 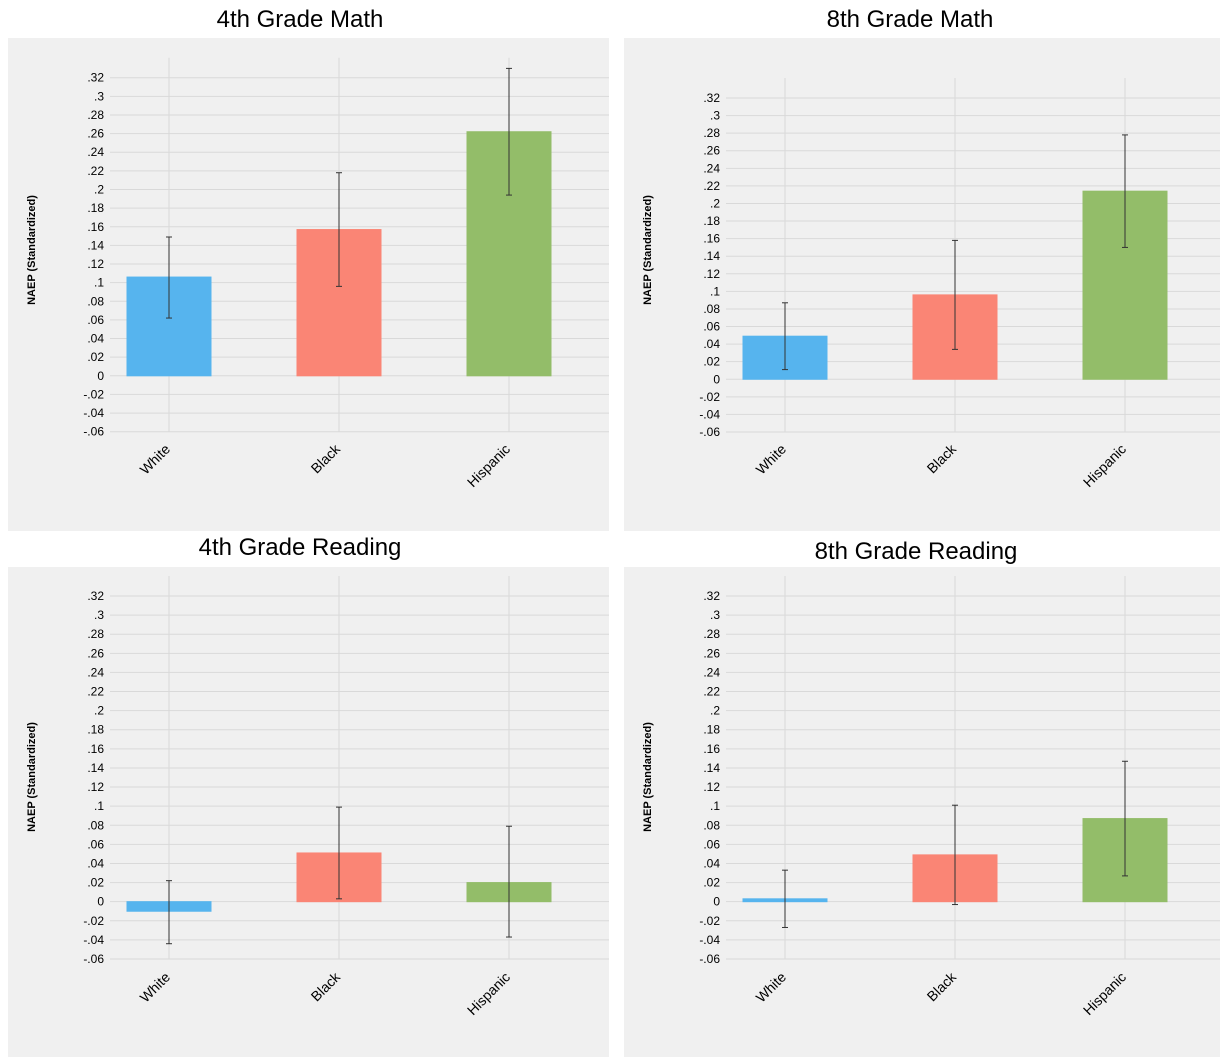 I want to click on panel-title: 8th Grade Reading, so click(x=916, y=551).